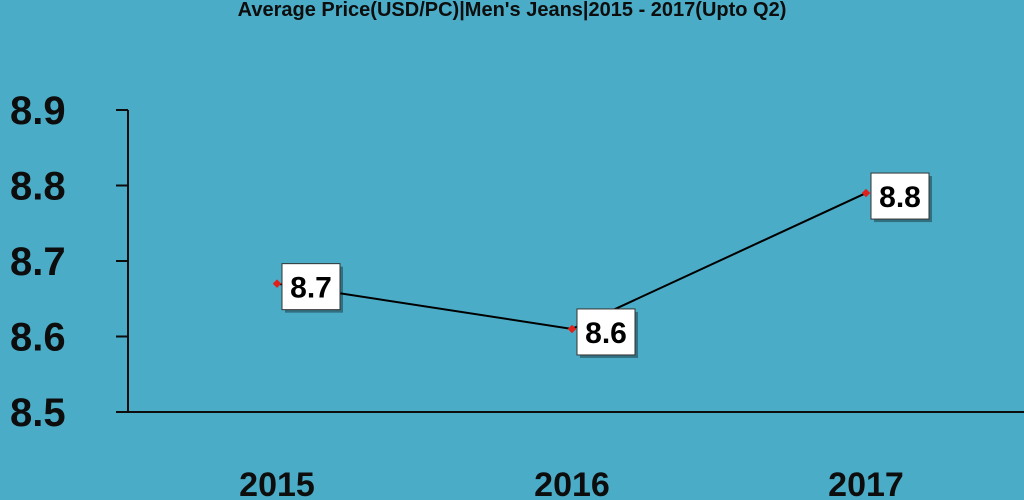 Image resolution: width=1024 pixels, height=500 pixels. What do you see at coordinates (38, 413) in the screenshot?
I see `y-tick-label: 8.5` at bounding box center [38, 413].